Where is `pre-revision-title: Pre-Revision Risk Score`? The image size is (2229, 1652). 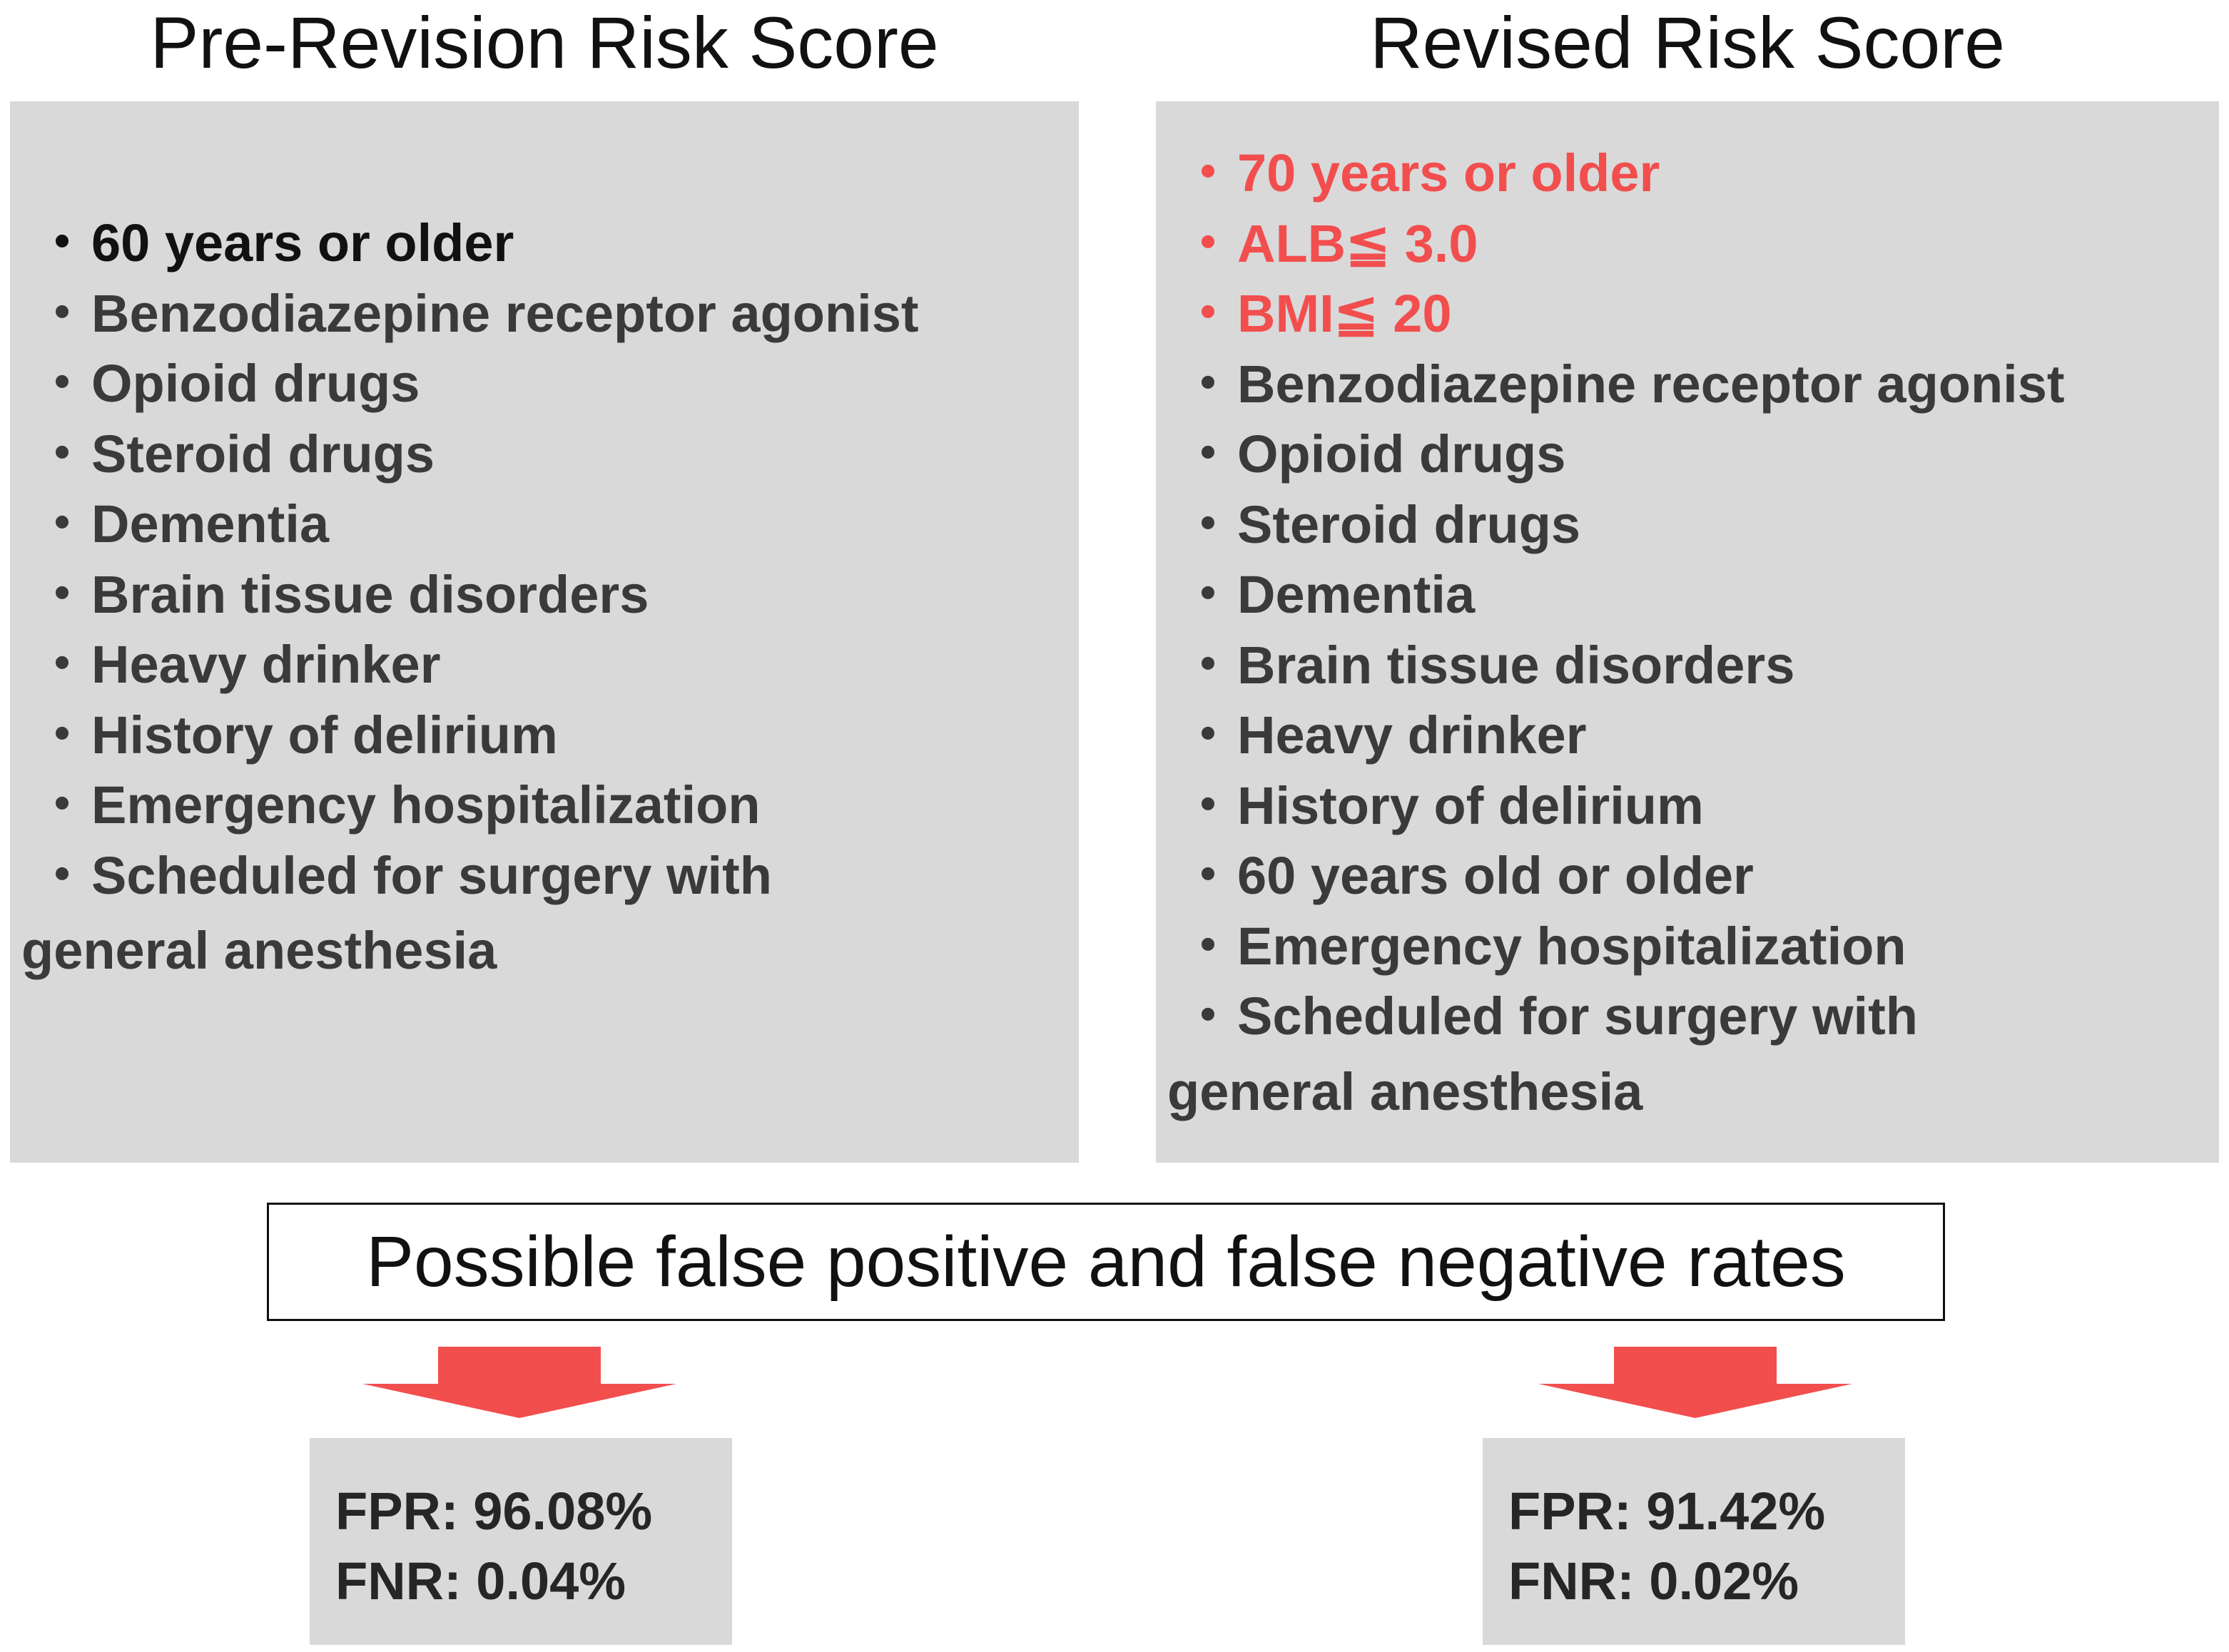 pre-revision-title: Pre-Revision Risk Score is located at coordinates (544, 42).